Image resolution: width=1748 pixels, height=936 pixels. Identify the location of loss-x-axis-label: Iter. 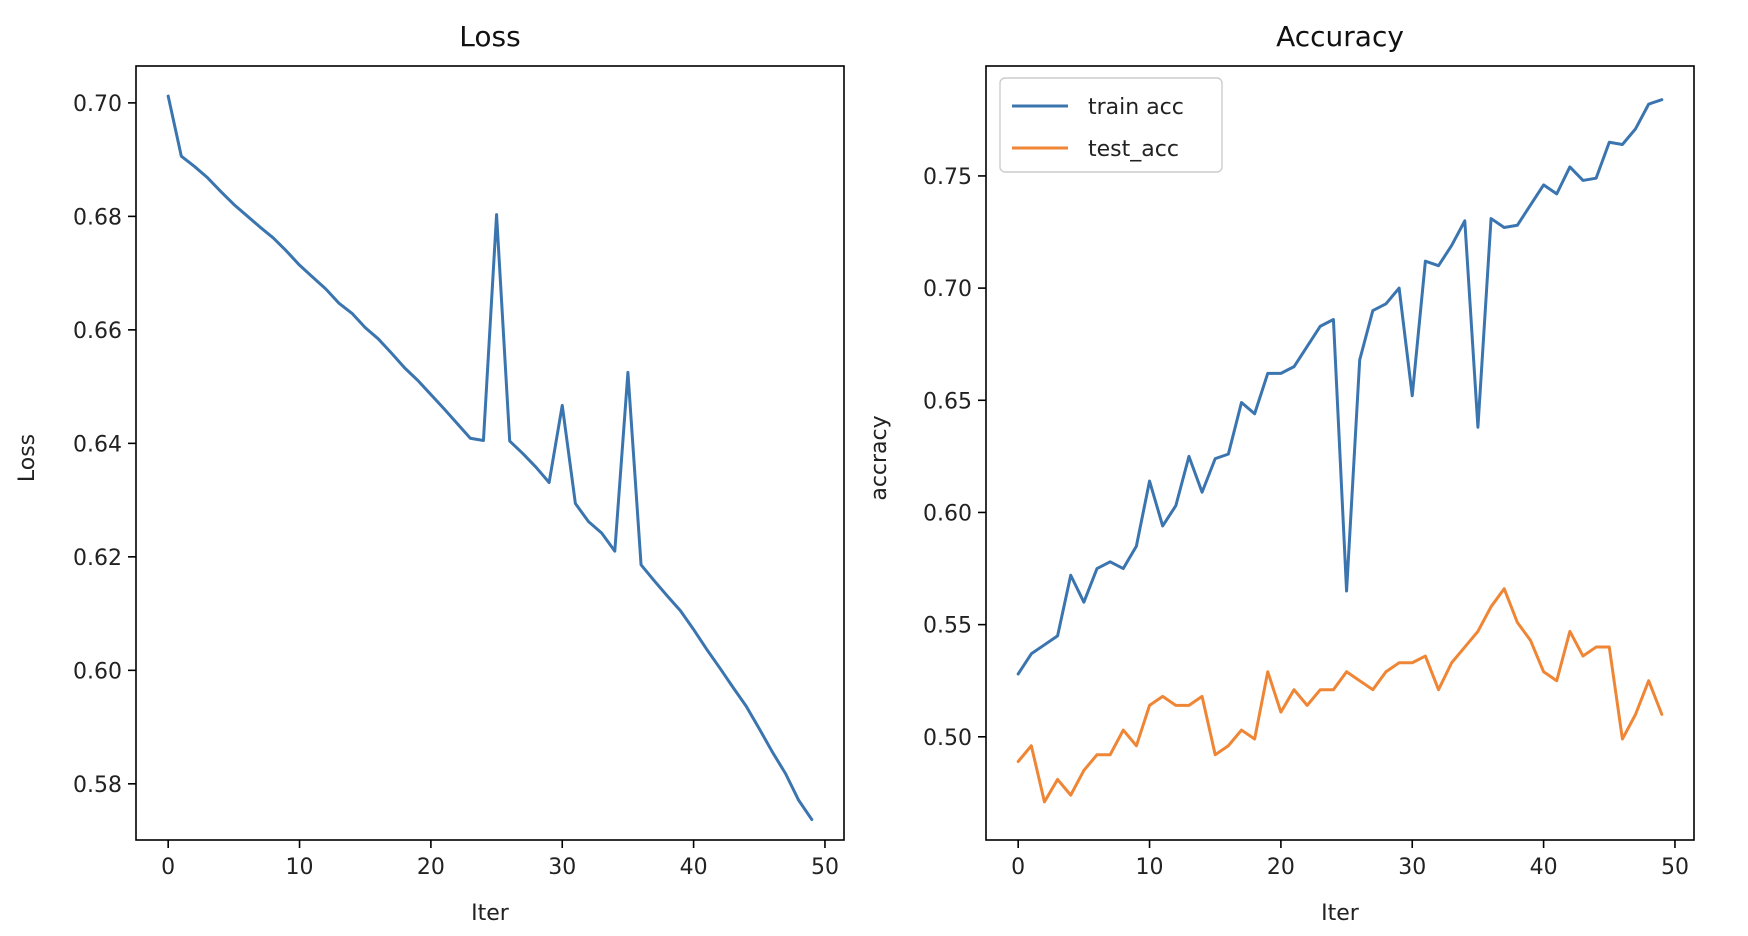
(490, 913).